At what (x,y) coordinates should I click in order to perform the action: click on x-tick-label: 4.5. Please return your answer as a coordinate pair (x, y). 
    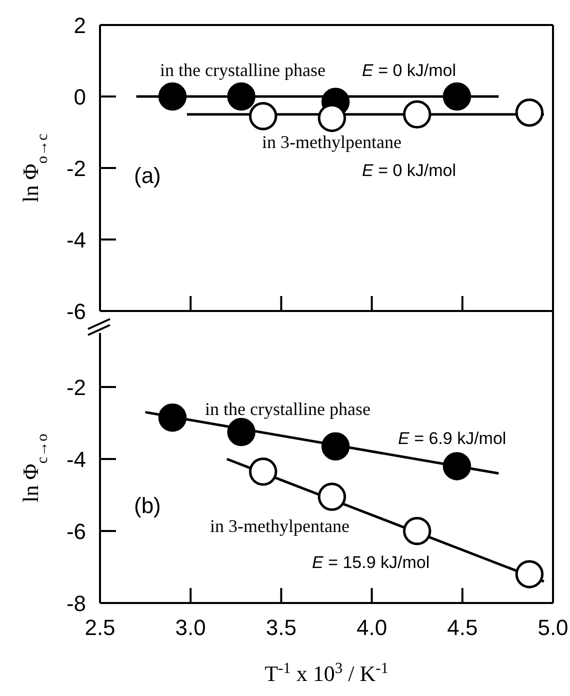
    Looking at the image, I should click on (462, 627).